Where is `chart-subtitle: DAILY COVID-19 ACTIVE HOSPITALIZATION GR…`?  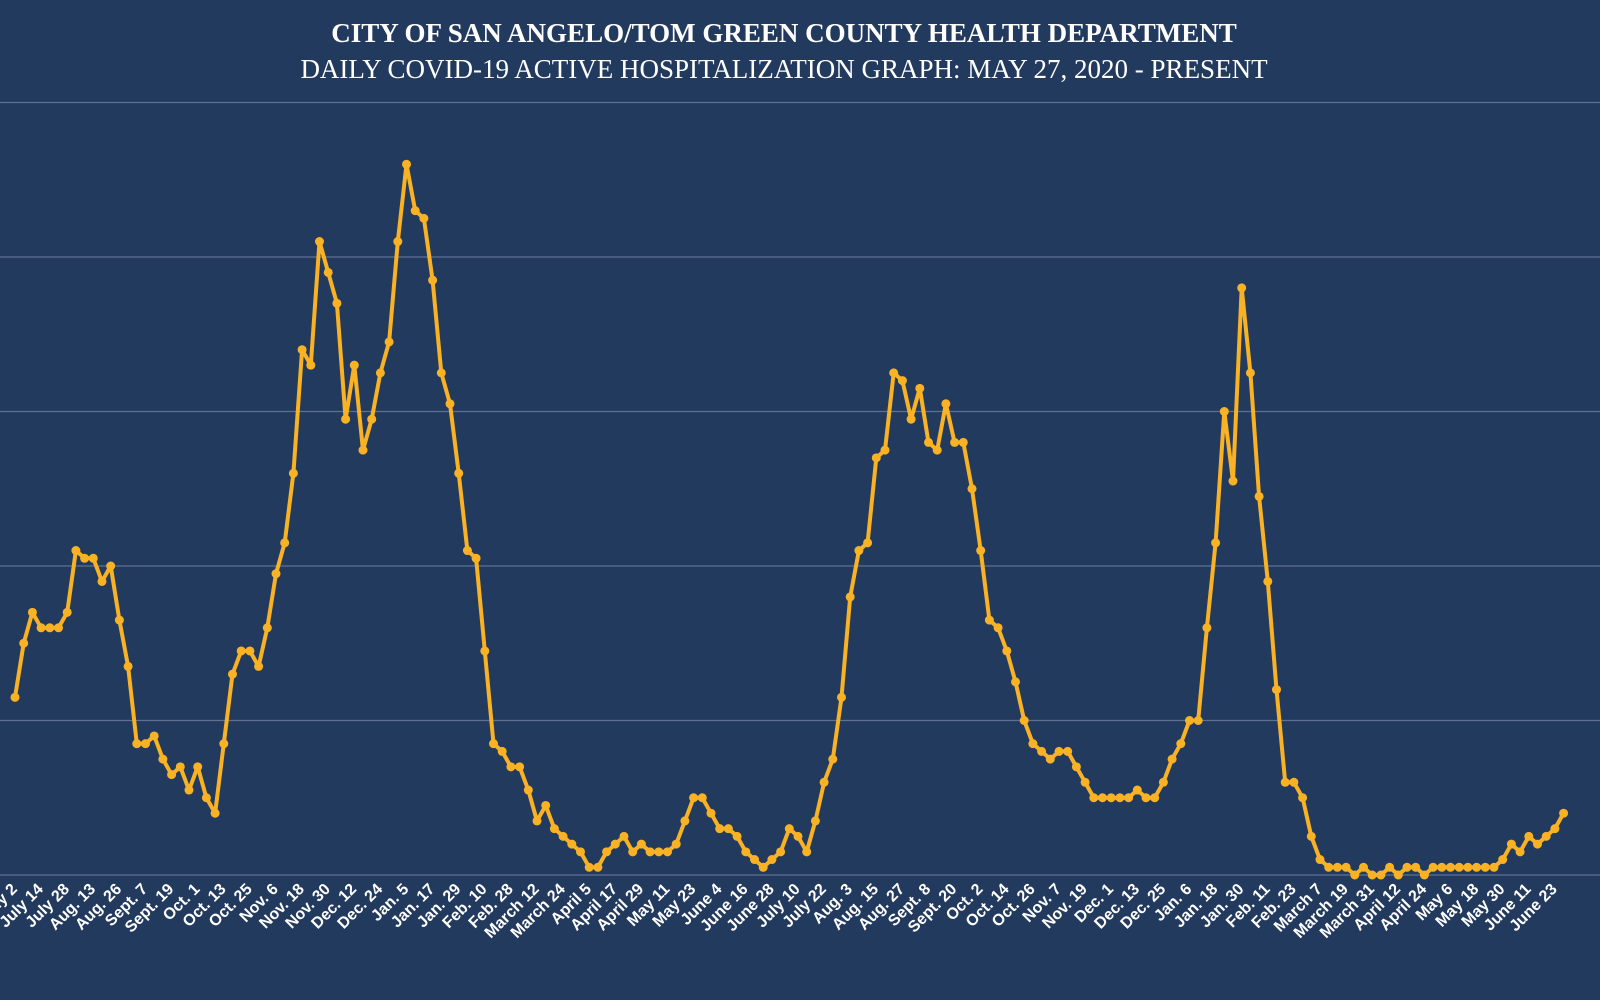
chart-subtitle: DAILY COVID-19 ACTIVE HOSPITALIZATION GR… is located at coordinates (784, 69).